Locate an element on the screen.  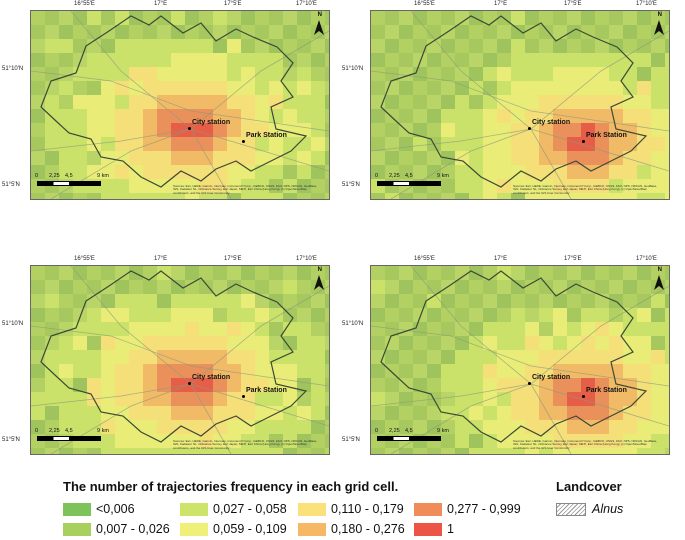
road-line is located at coordinates (491, 360).